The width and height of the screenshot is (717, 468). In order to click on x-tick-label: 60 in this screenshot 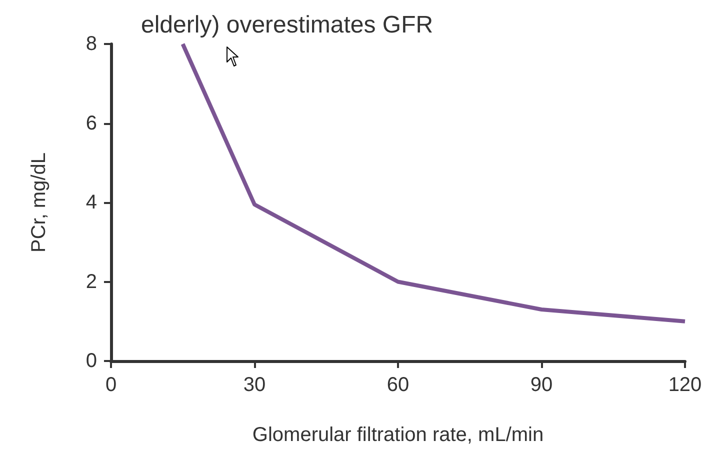, I will do `click(398, 385)`.